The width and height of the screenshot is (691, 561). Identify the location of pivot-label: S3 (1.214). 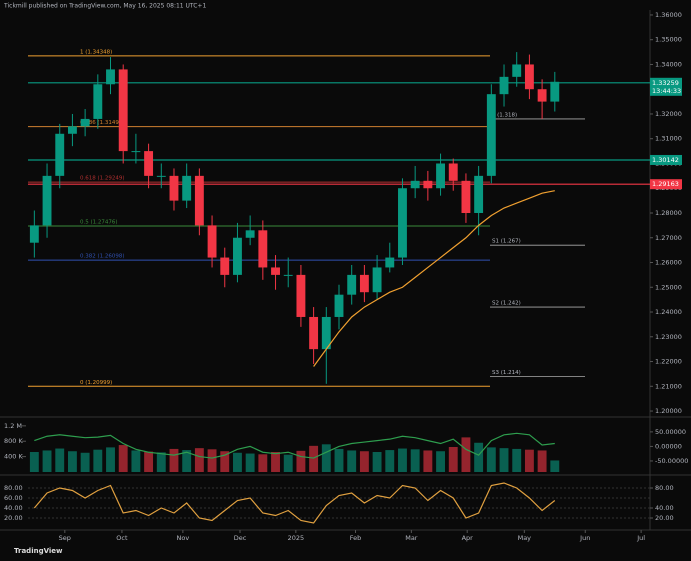
(506, 373).